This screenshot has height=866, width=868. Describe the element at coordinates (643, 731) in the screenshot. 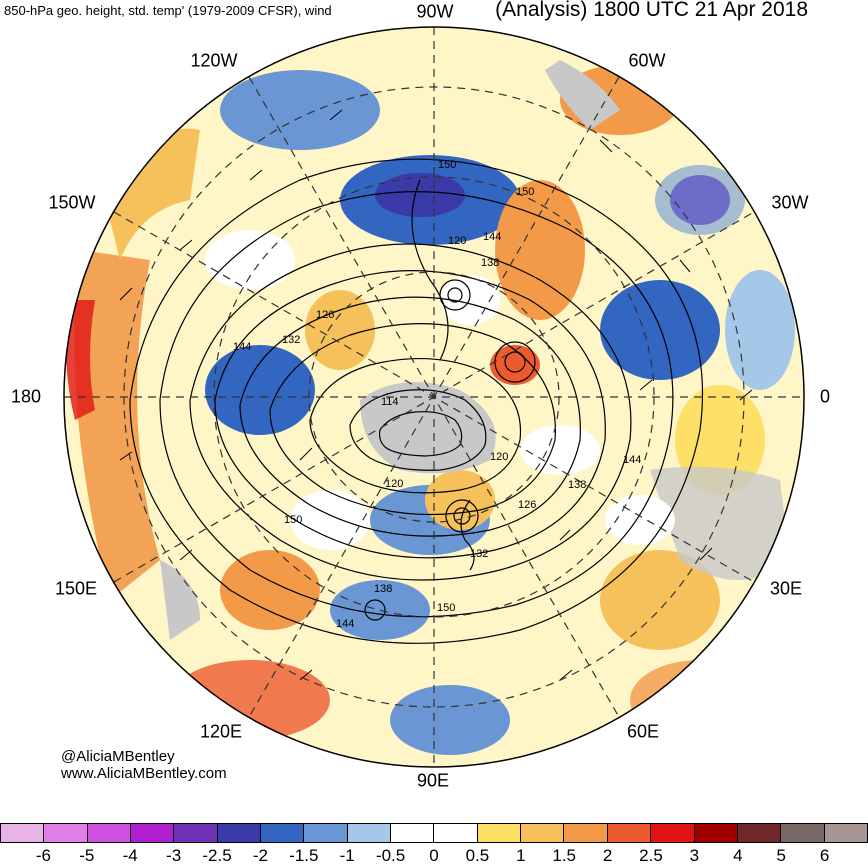

I see `lon-label-60e: 60E` at that location.